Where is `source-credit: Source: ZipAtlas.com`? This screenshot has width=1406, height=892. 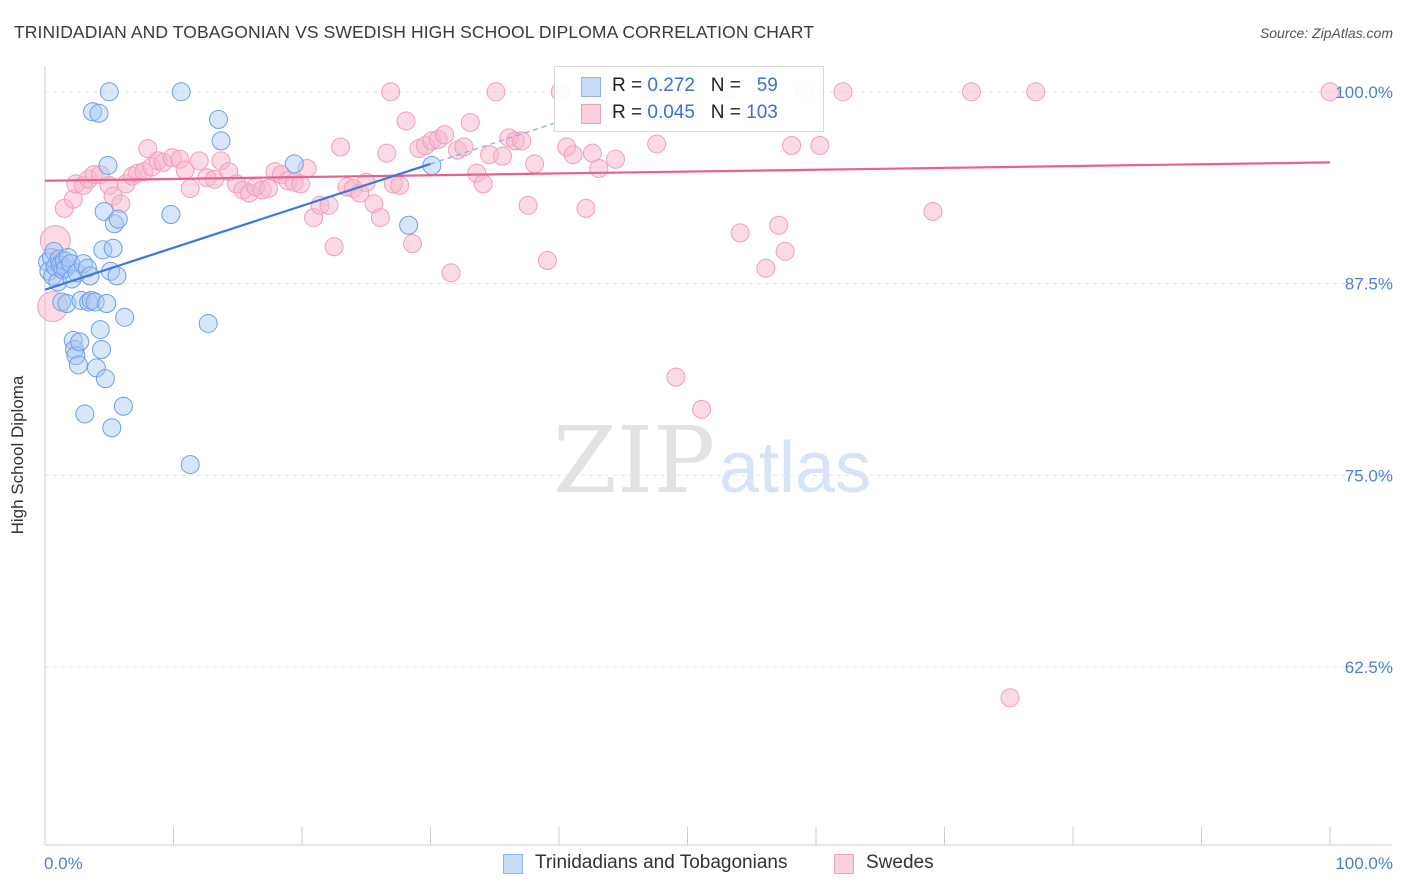
source-credit: Source: ZipAtlas.com is located at coordinates (1326, 33).